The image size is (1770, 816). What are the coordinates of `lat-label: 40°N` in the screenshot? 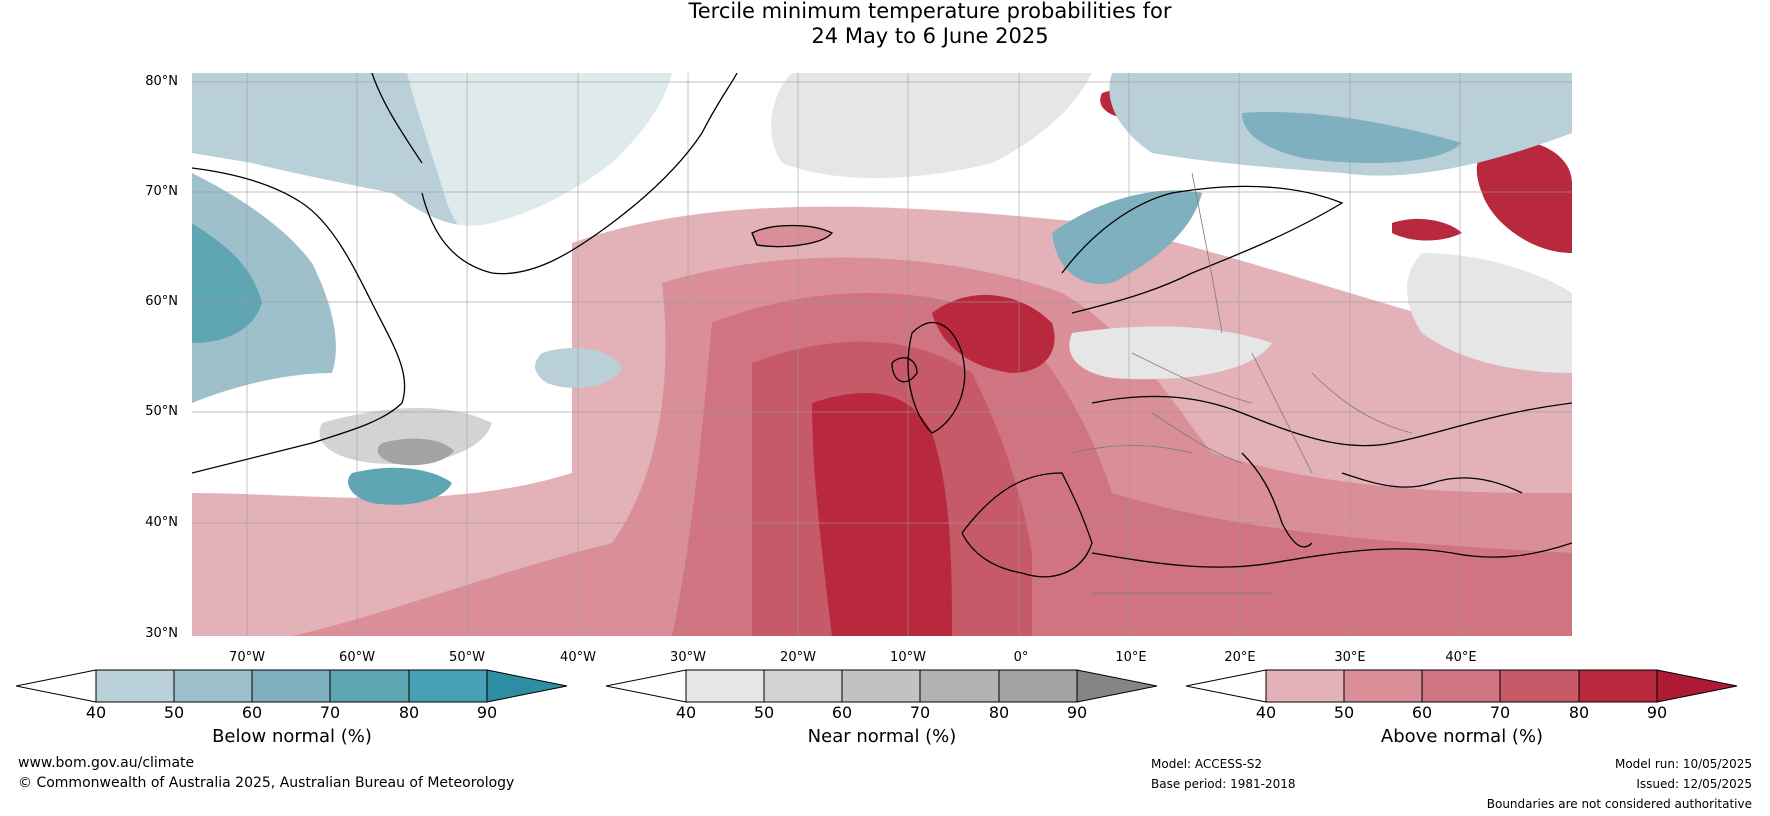 It's located at (161, 522).